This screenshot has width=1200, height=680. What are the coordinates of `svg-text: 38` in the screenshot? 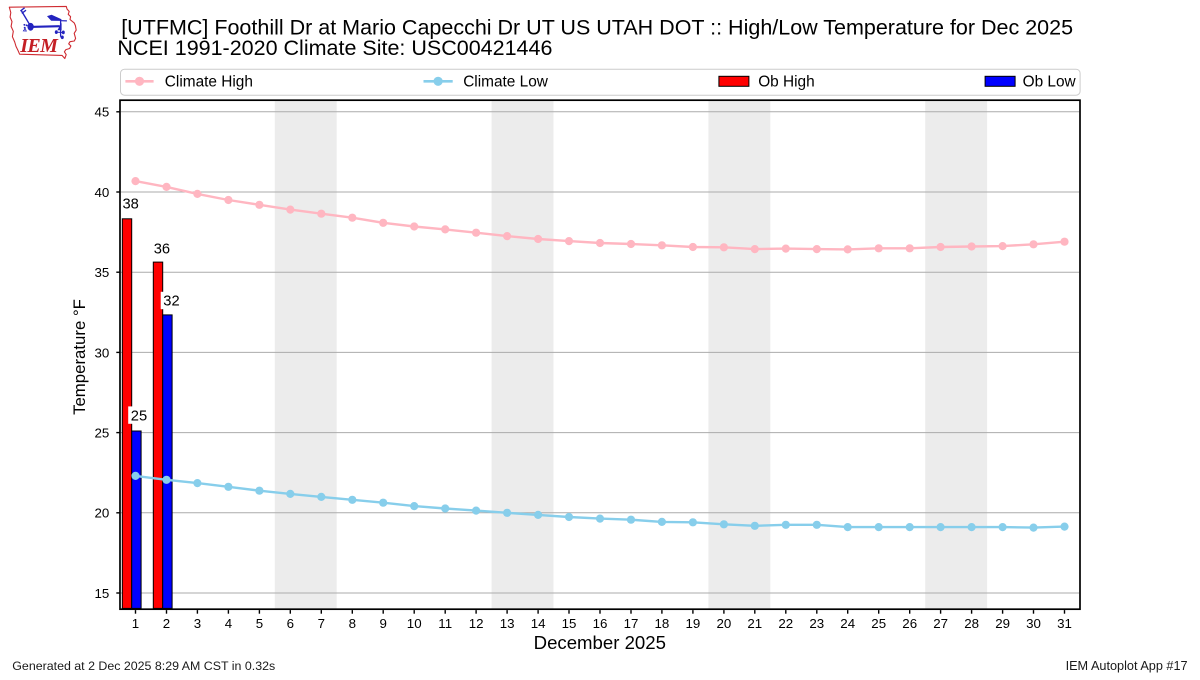 It's located at (131, 205).